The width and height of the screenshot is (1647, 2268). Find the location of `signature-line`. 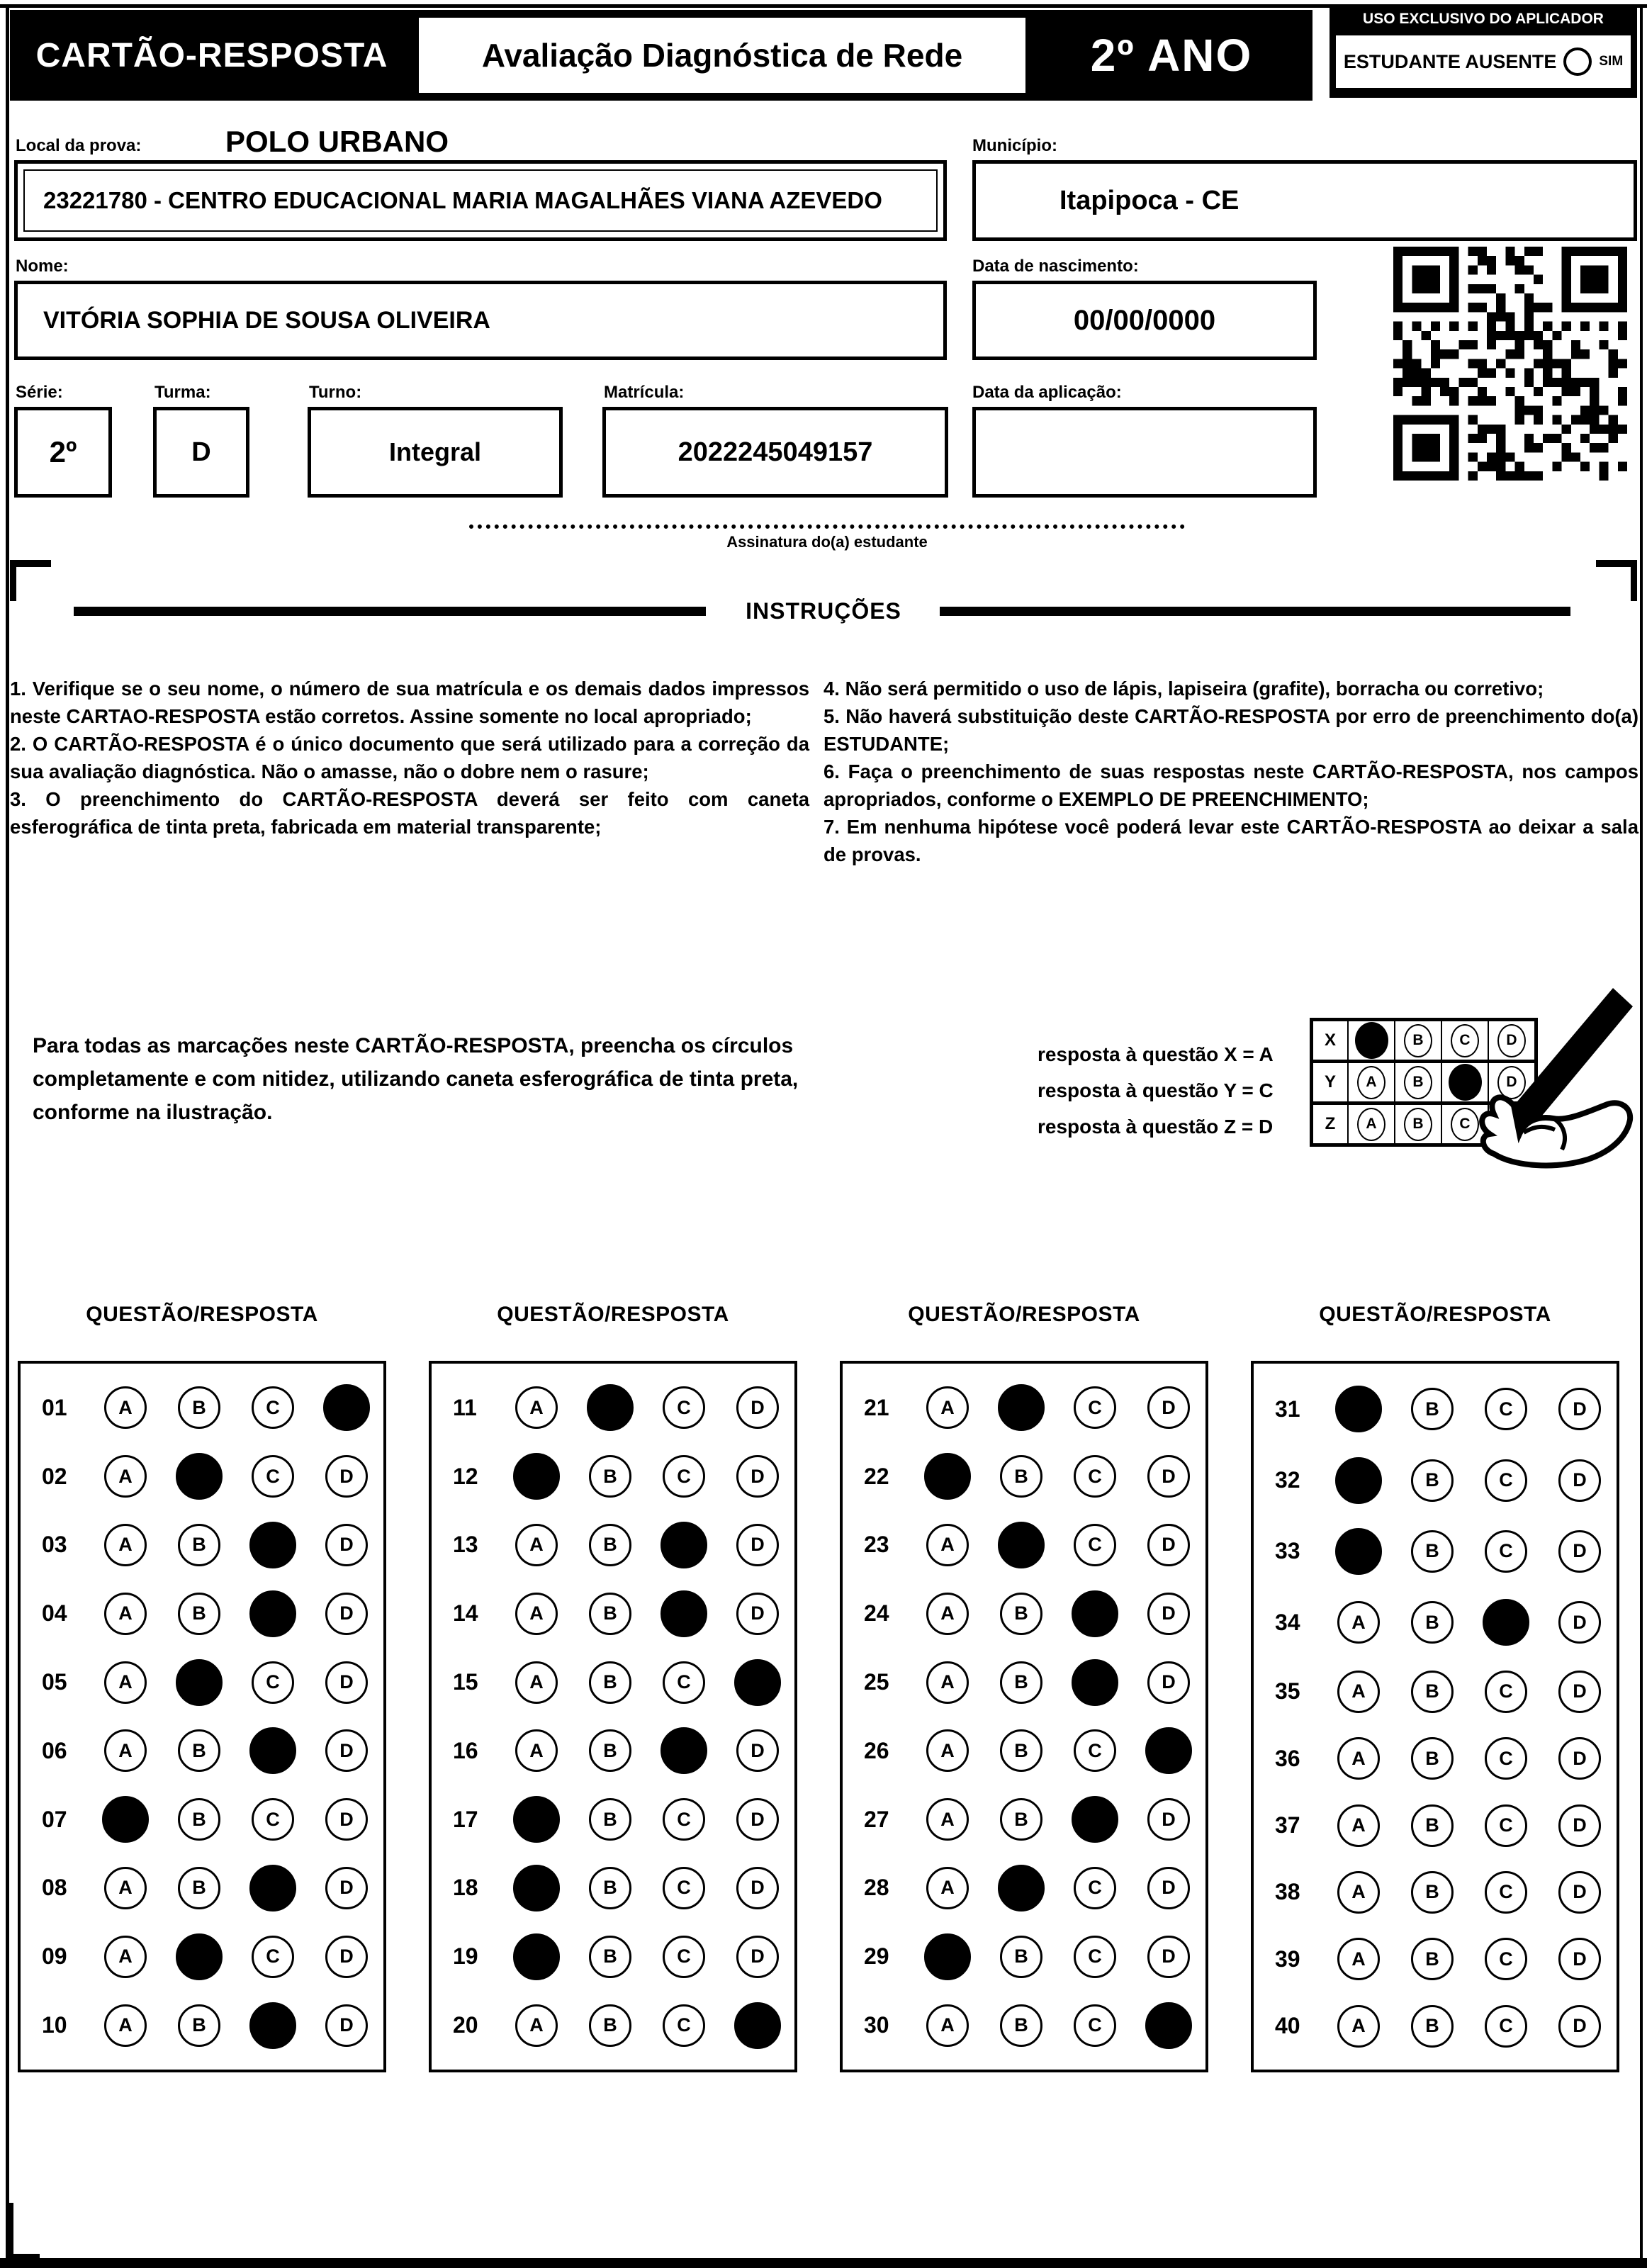

signature-line is located at coordinates (827, 526).